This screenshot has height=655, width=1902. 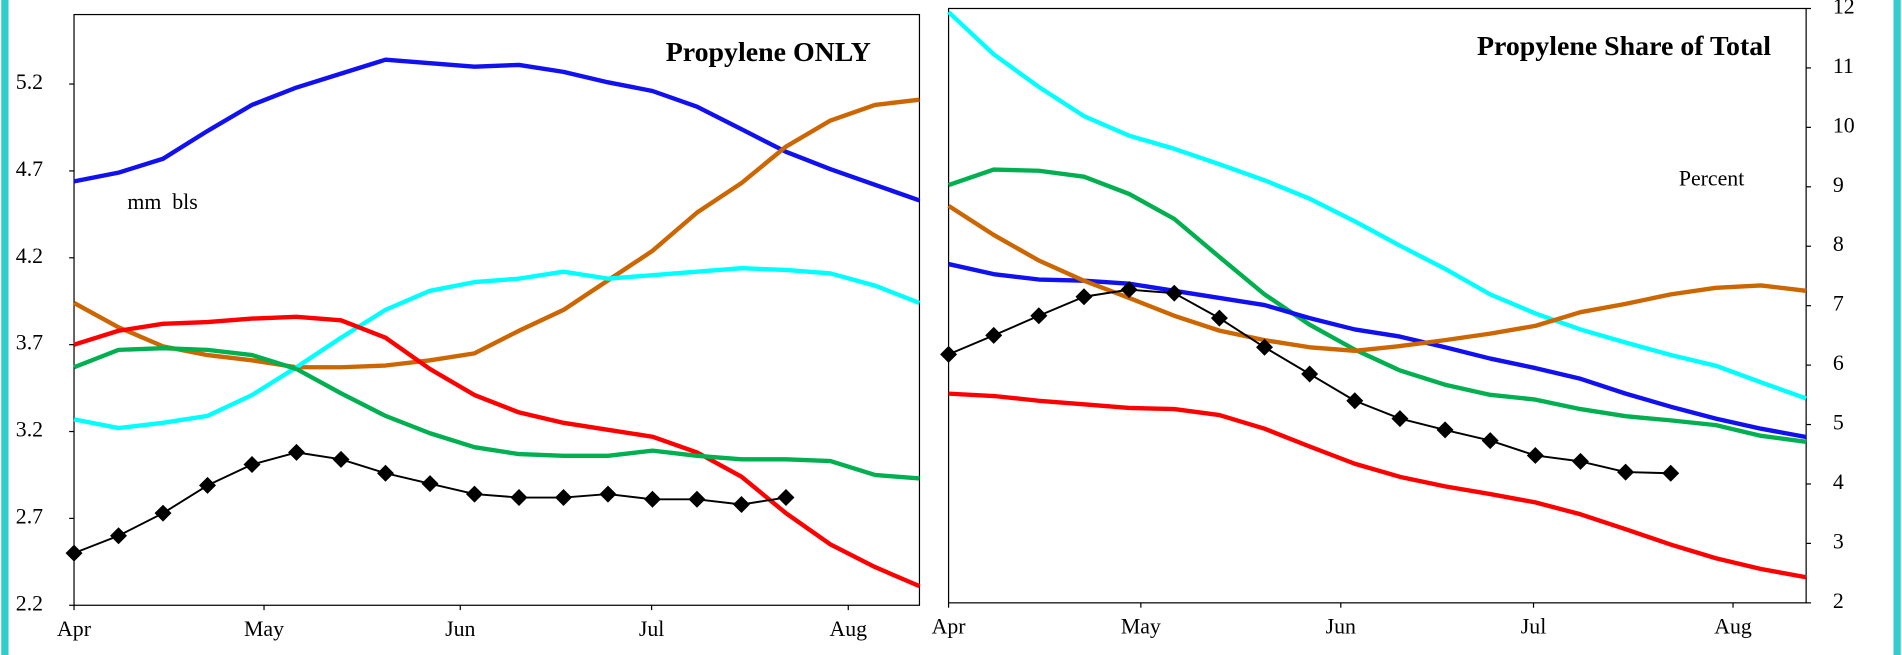 What do you see at coordinates (29, 430) in the screenshot?
I see `y-tick-label: 3.2` at bounding box center [29, 430].